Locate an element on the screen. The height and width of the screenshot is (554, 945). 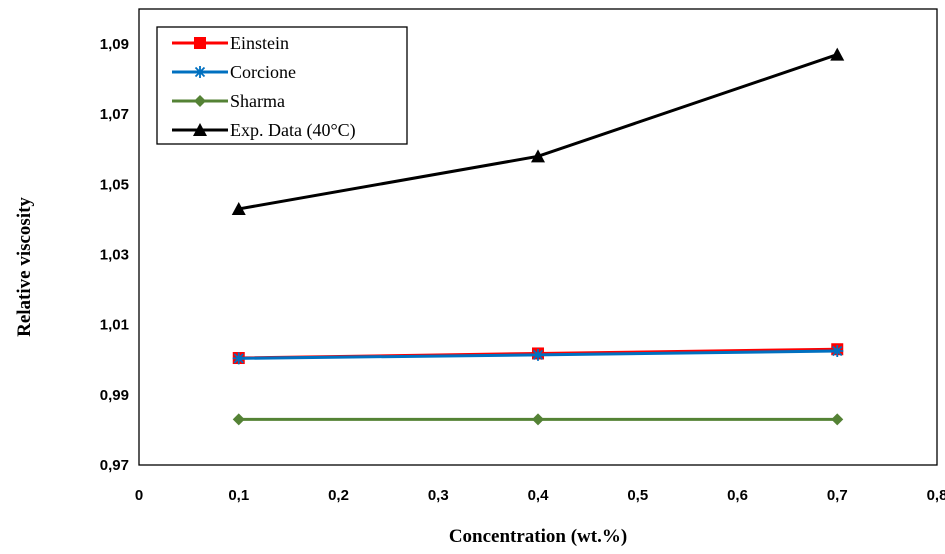
y-tick-label: 1,07 is located at coordinates (114, 114).